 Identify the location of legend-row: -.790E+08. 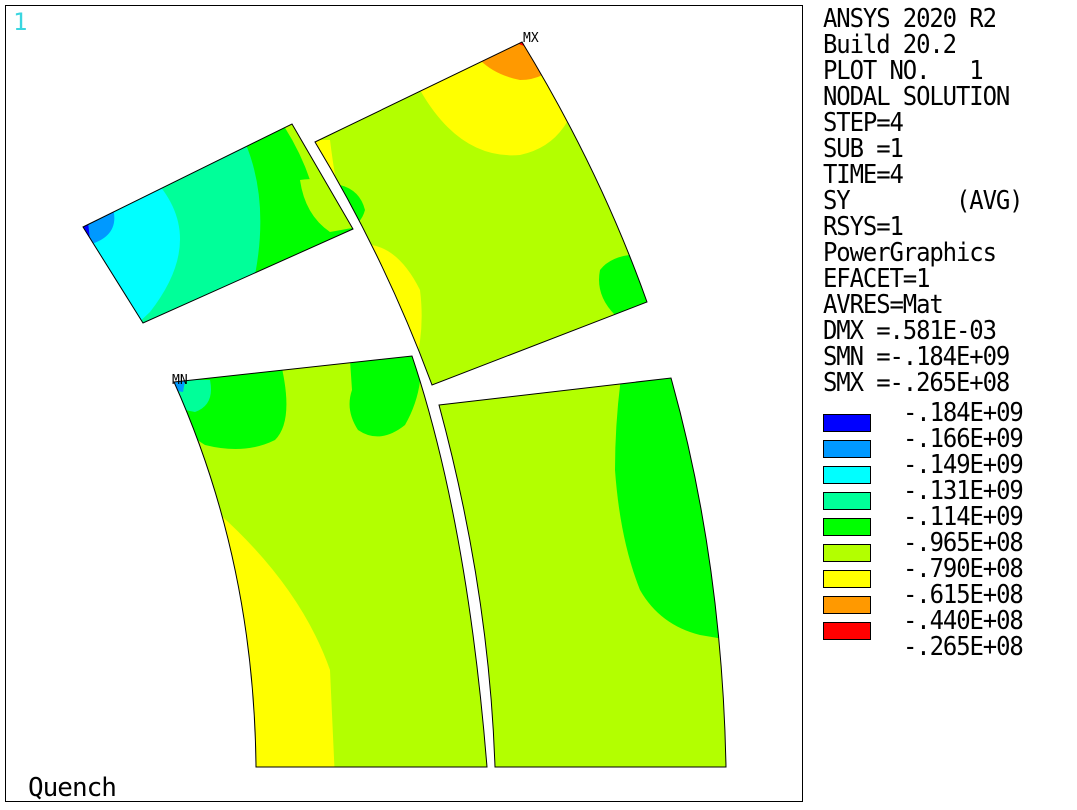
(948, 571).